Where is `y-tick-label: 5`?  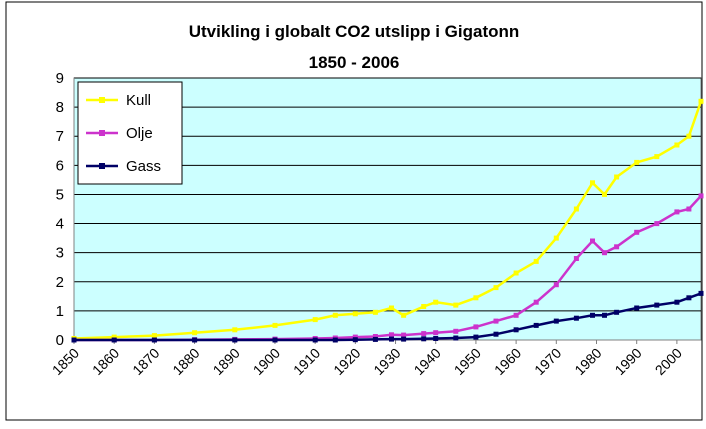
y-tick-label: 5 is located at coordinates (60, 194).